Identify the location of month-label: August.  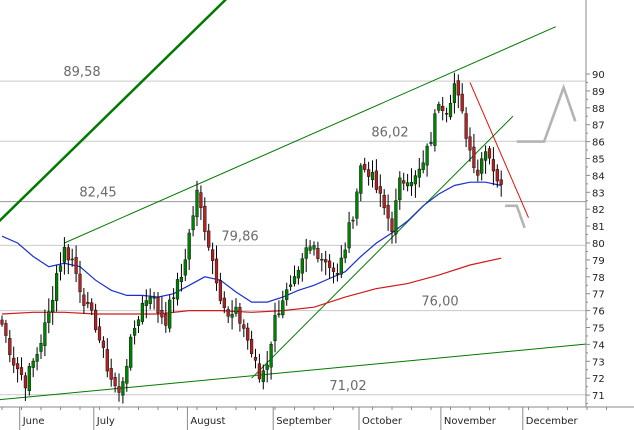
(207, 421).